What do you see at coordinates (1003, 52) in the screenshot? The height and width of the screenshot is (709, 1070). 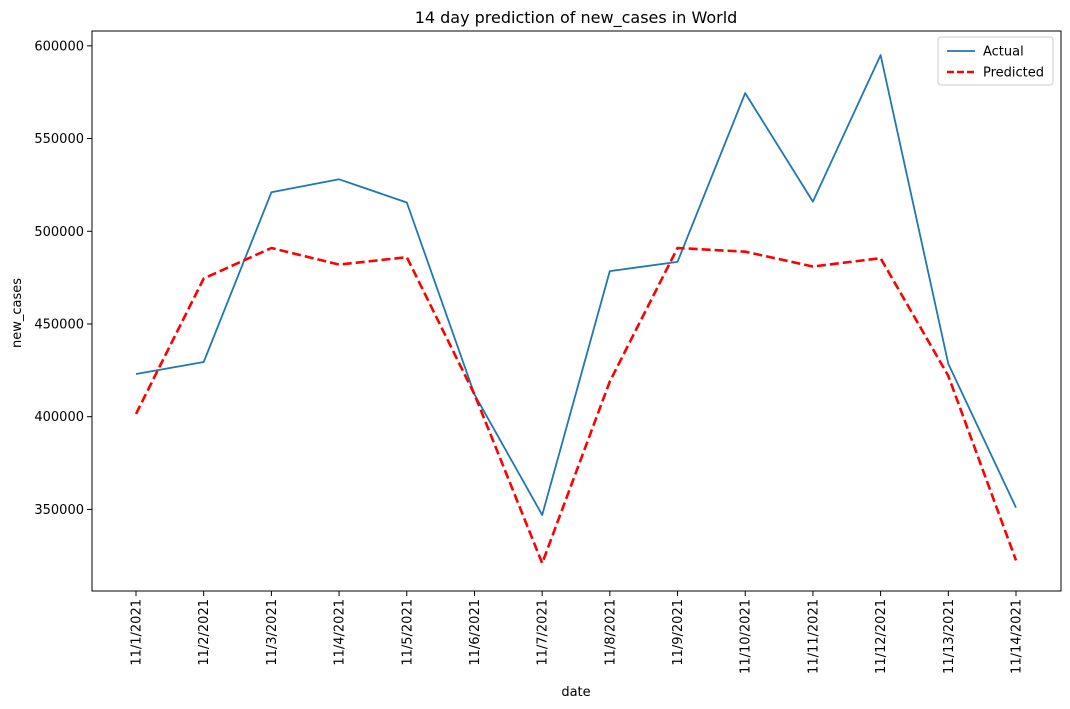 I see `legend-label-actual: Actual` at bounding box center [1003, 52].